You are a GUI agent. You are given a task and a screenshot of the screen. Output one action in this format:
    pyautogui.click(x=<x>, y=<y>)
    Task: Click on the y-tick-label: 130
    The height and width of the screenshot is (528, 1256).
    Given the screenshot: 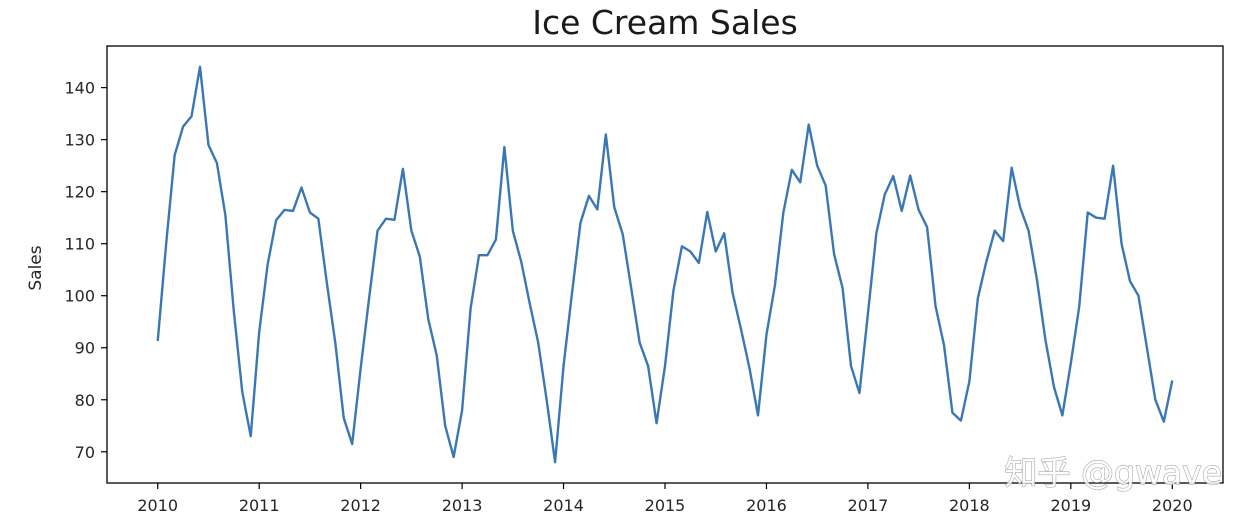 What is the action you would take?
    pyautogui.click(x=79, y=140)
    